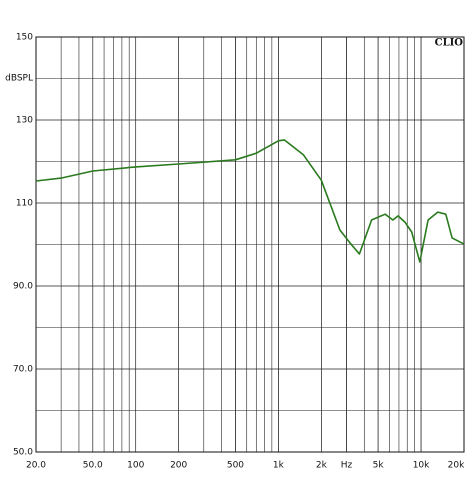 This screenshot has height=478, width=474. Describe the element at coordinates (178, 466) in the screenshot. I see `x-tick-label: 200` at that location.